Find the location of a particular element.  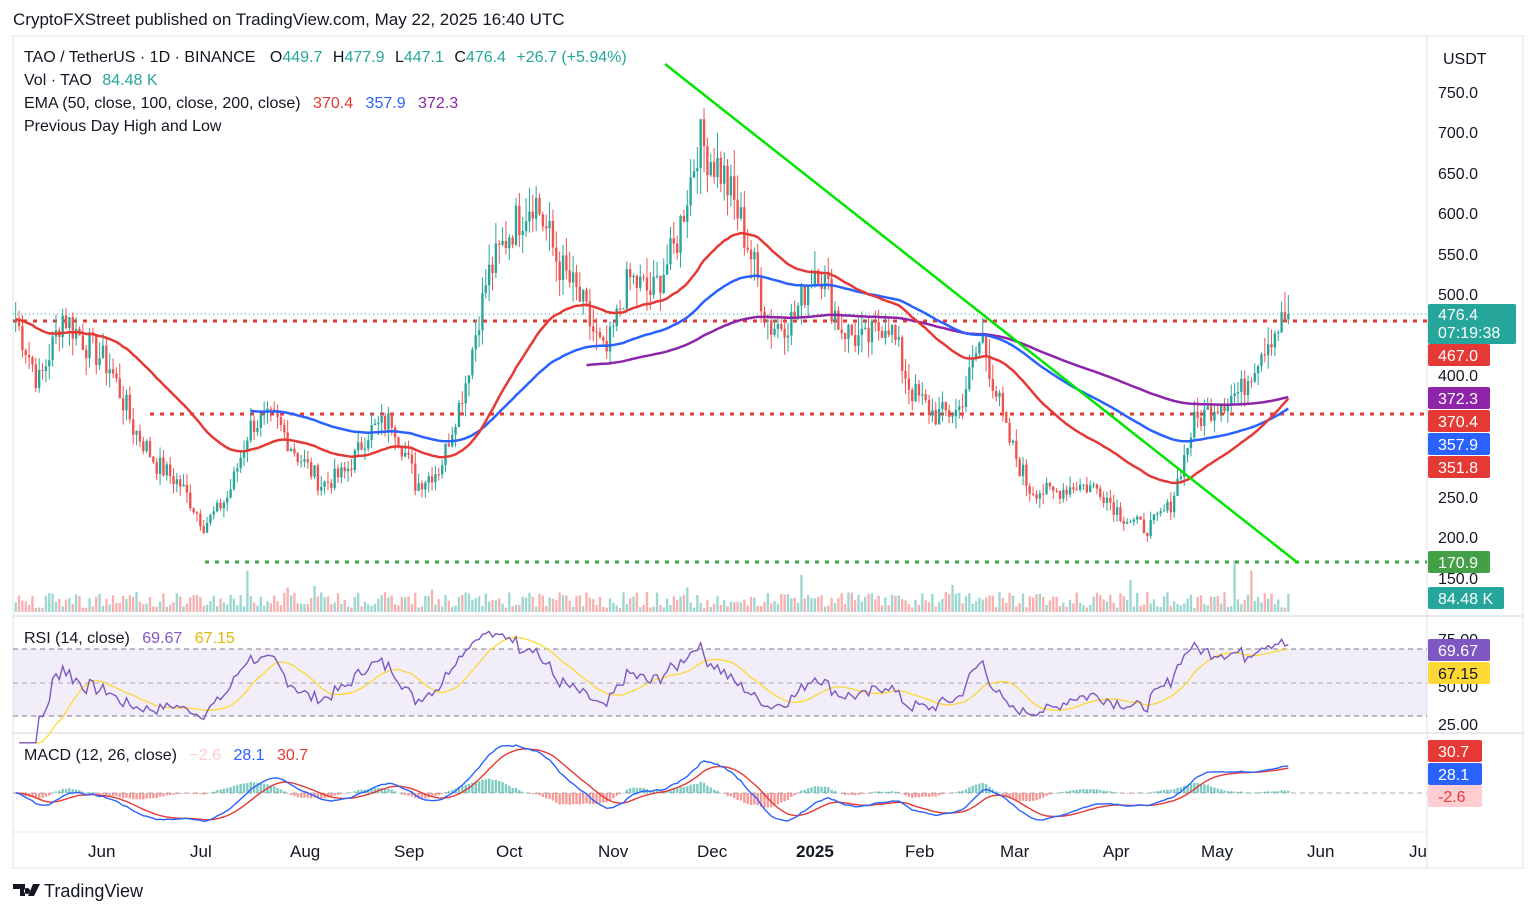

legend-rsi: RSI (14, close) 69.67 67.15 is located at coordinates (129, 638).